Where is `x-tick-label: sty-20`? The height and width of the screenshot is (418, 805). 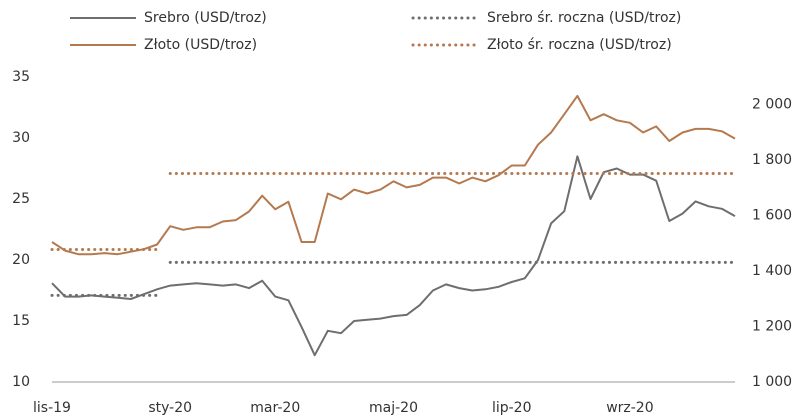 x-tick-label: sty-20 is located at coordinates (170, 408).